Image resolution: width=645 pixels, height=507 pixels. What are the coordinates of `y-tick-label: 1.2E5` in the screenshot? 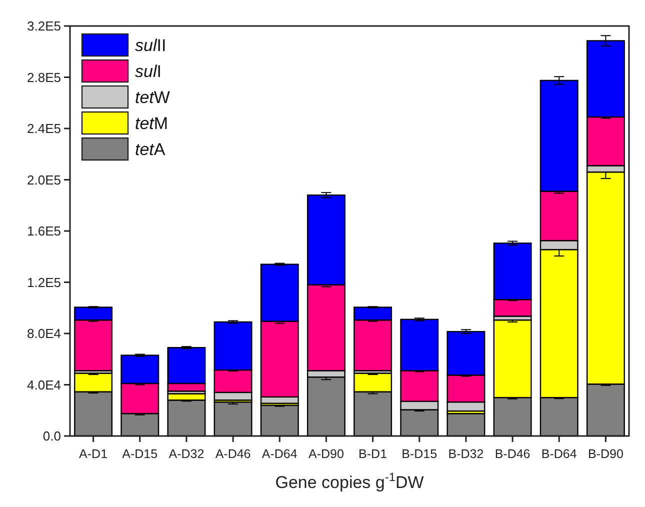 It's located at (44, 282).